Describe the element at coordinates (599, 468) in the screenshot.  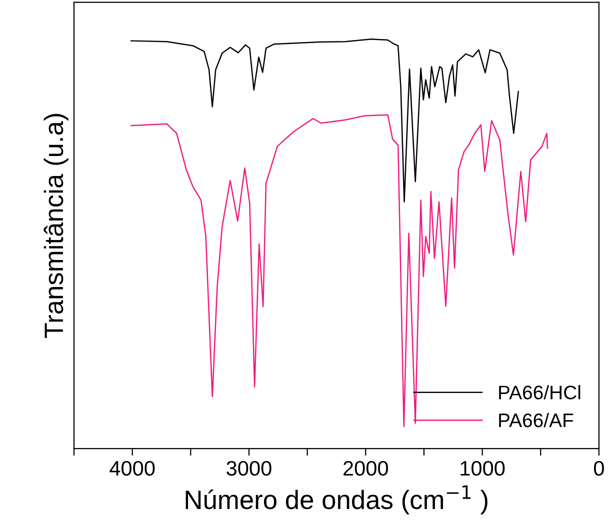
I see `x-tick-label: 0` at that location.